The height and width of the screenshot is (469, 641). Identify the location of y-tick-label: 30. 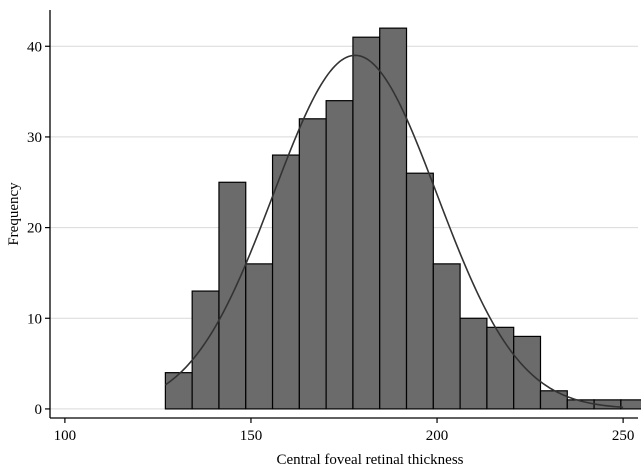
(34, 138).